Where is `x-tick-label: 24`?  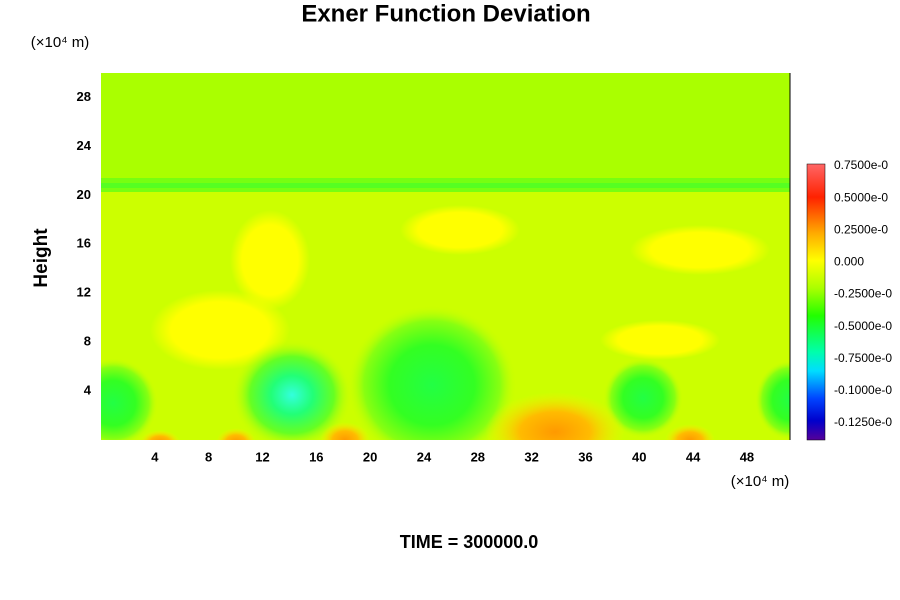
x-tick-label: 24 is located at coordinates (424, 456).